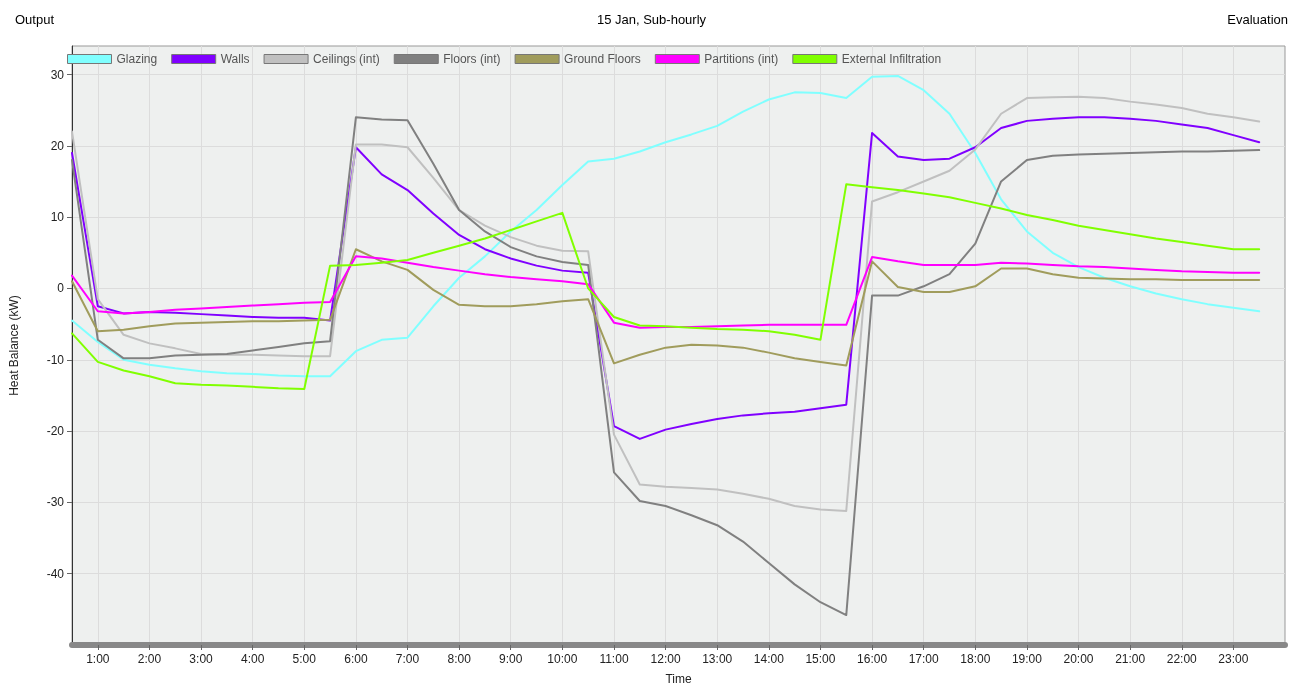  Describe the element at coordinates (651, 19) in the screenshot. I see `chart-subtitle: 15 Jan, Sub-hourly` at that location.